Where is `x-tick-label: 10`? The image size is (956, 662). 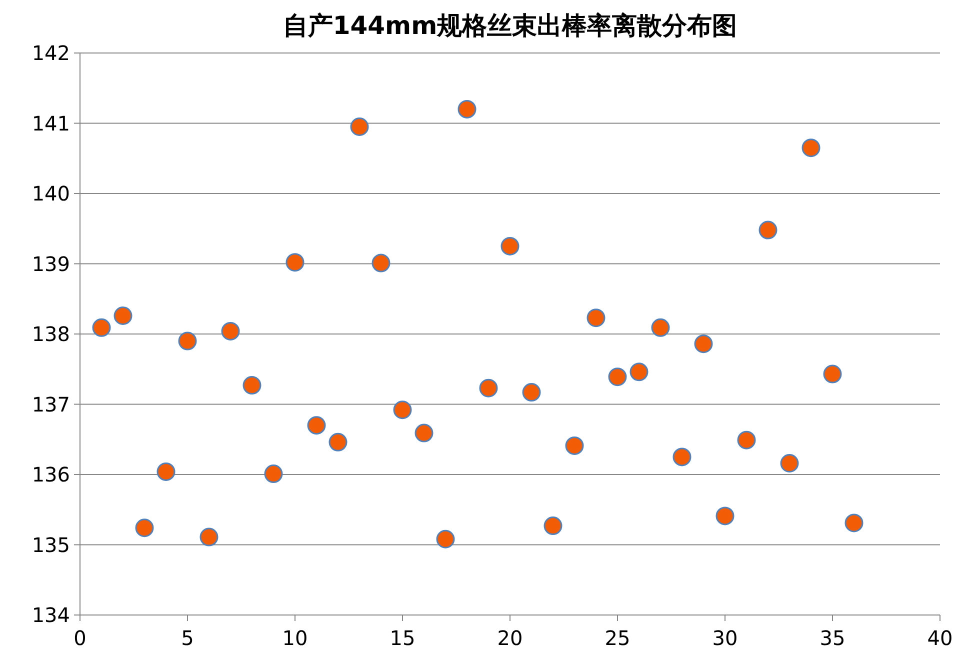
x-tick-label: 10 is located at coordinates (295, 638).